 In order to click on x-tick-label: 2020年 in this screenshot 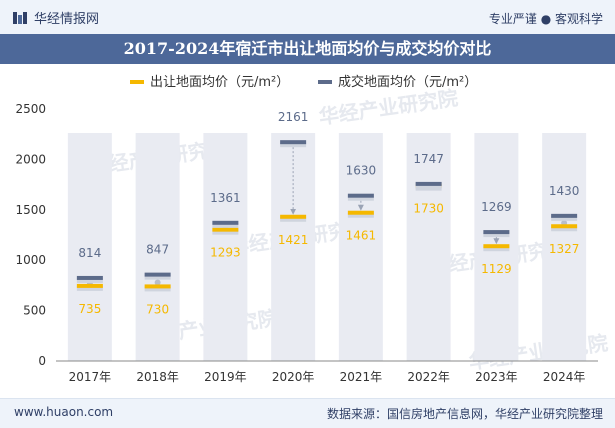, I will do `click(293, 377)`.